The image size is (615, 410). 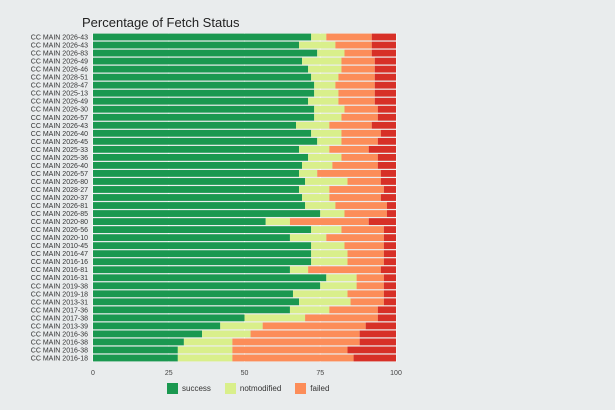 What do you see at coordinates (59, 318) in the screenshot?
I see `y-tick-label: CC MAIN 2017-38` at bounding box center [59, 318].